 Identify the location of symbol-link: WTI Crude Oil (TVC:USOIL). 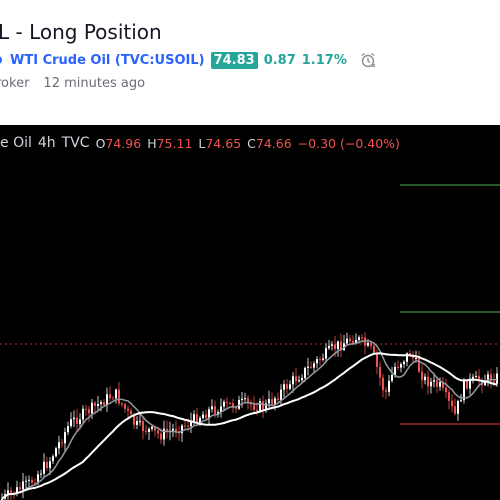
(107, 60).